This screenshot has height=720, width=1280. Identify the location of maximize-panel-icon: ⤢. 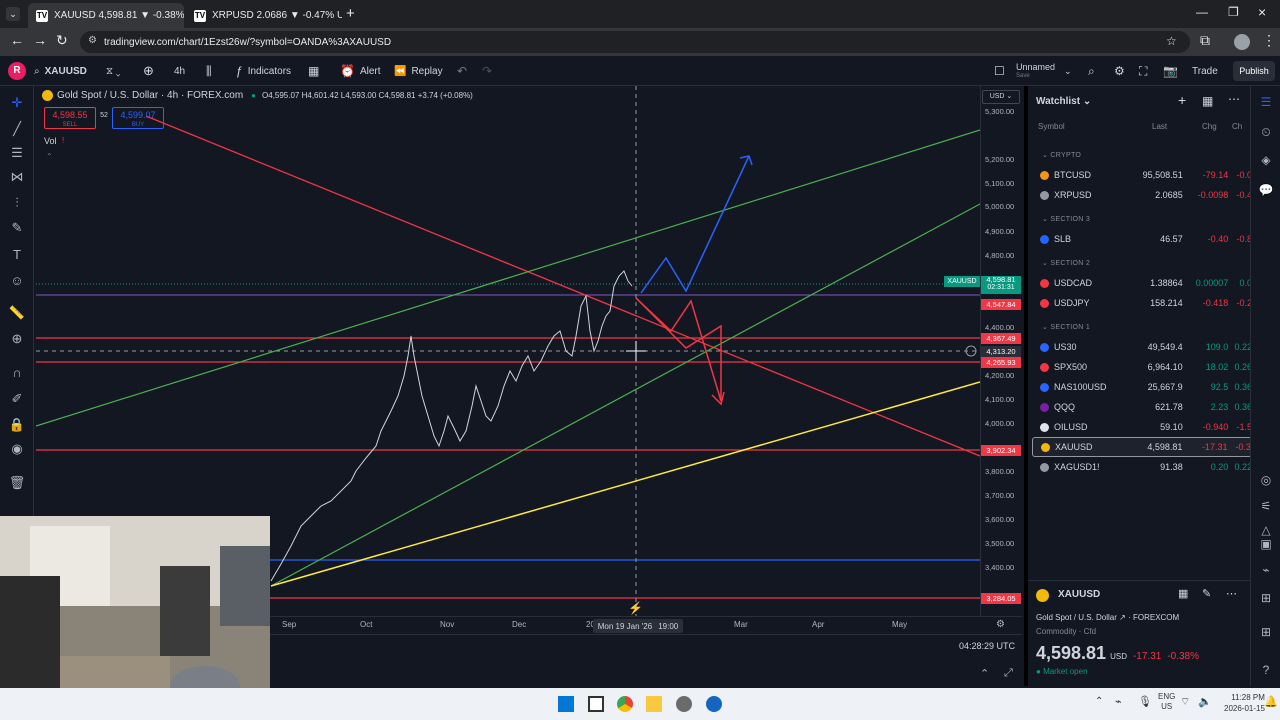
(1008, 673).